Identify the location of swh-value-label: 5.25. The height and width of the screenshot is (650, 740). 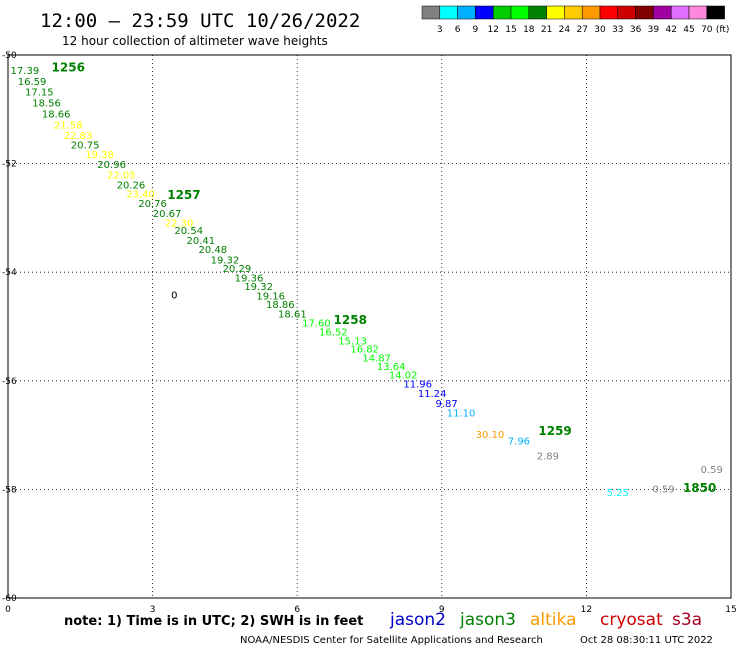
(618, 493).